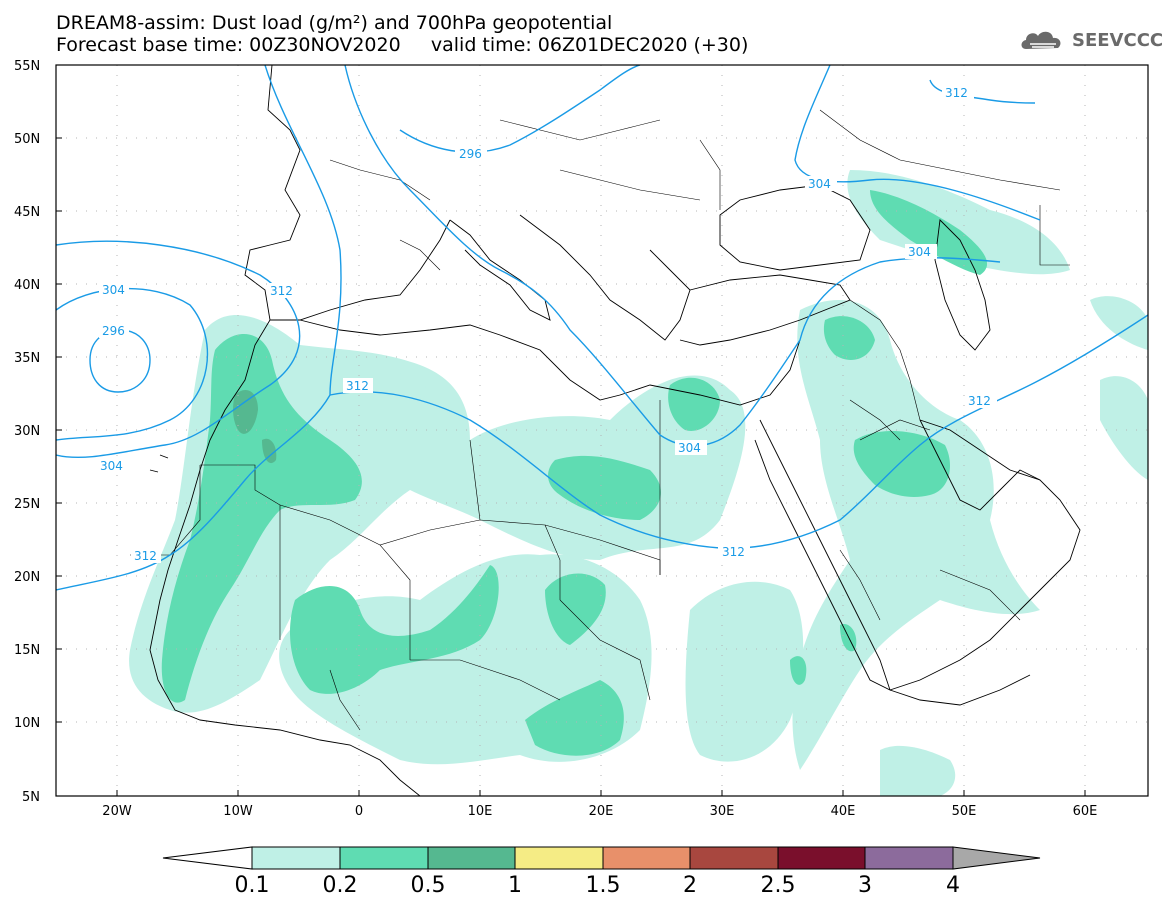 The image size is (1165, 907). Describe the element at coordinates (252, 885) in the screenshot. I see `colorbar-tick-label: 0.1` at that location.